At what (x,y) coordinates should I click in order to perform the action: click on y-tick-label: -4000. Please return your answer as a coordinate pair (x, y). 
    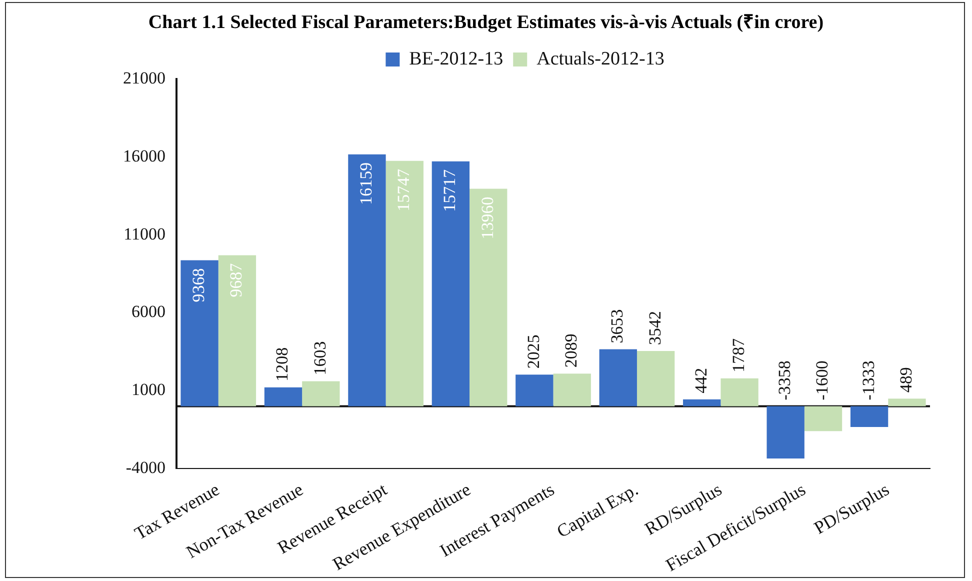
    Looking at the image, I should click on (146, 468).